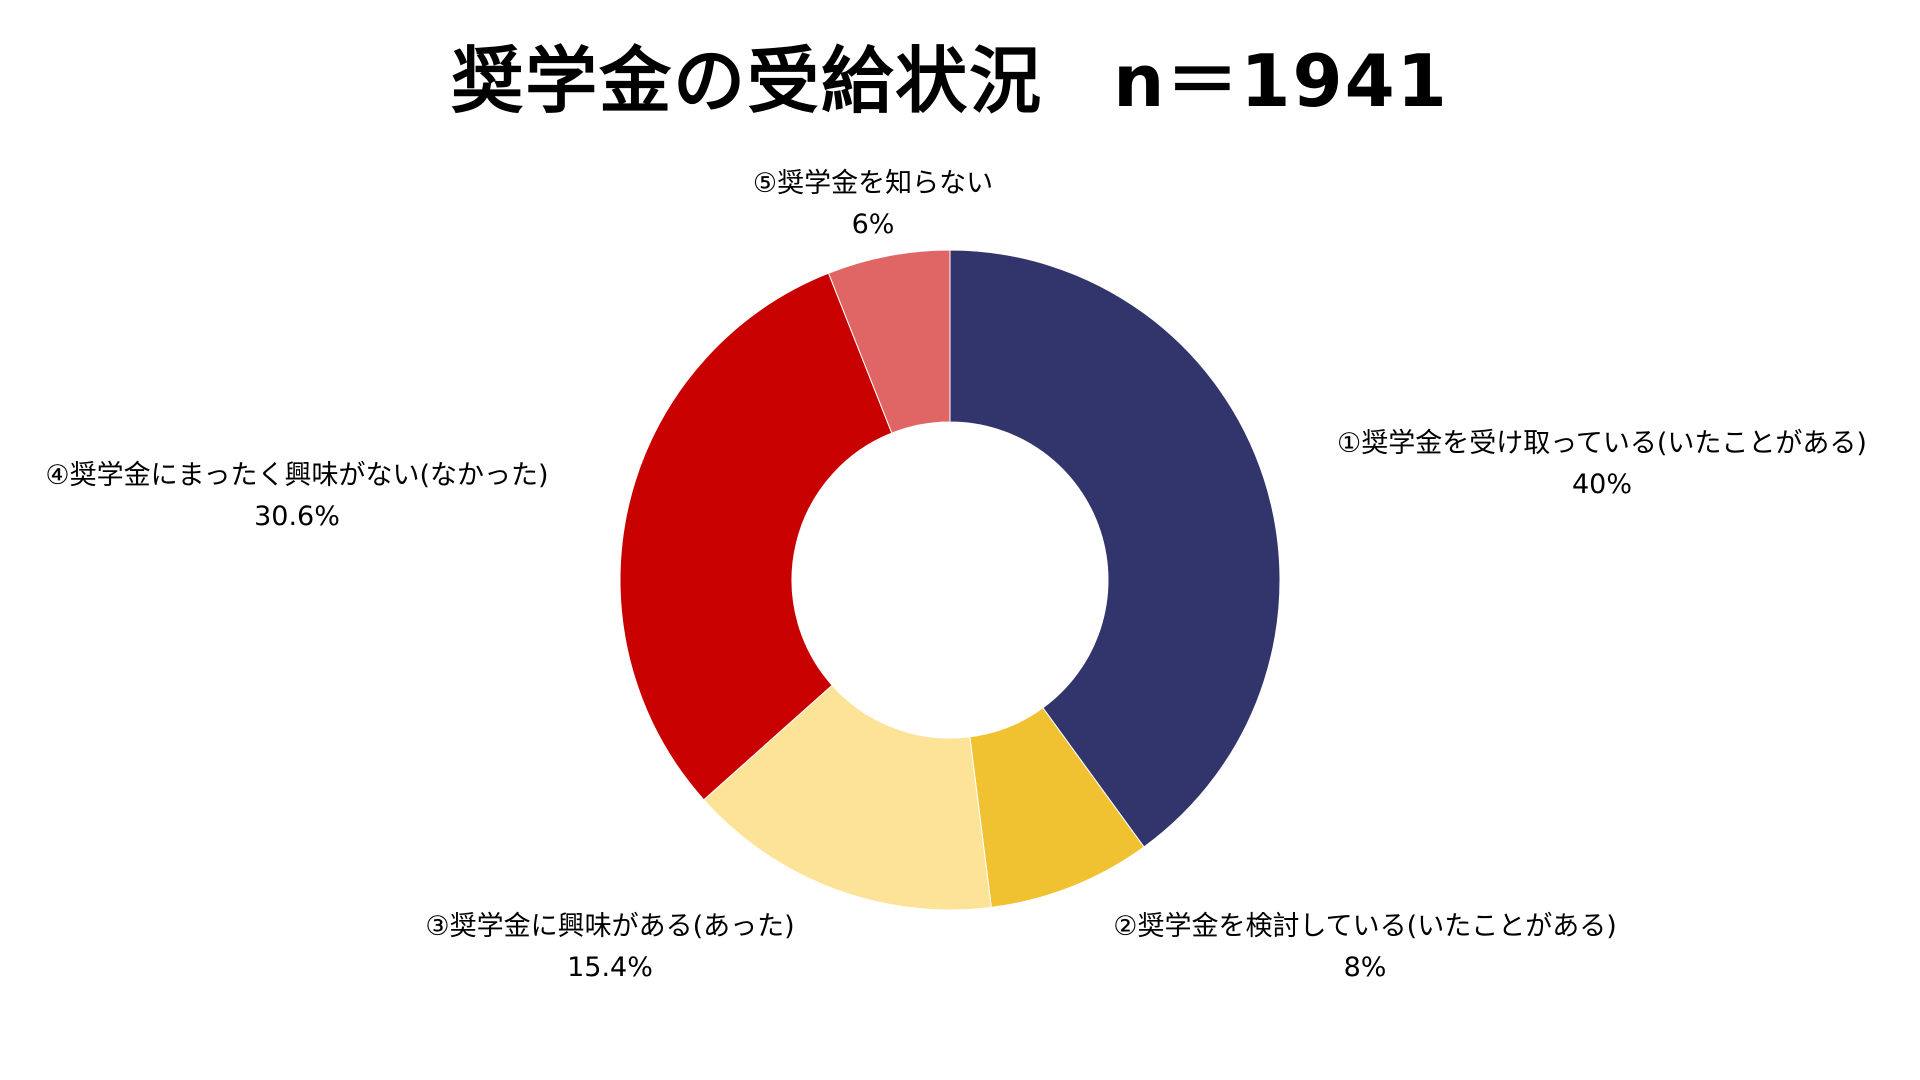  Describe the element at coordinates (610, 967) in the screenshot. I see `value-label: 15.4%` at that location.